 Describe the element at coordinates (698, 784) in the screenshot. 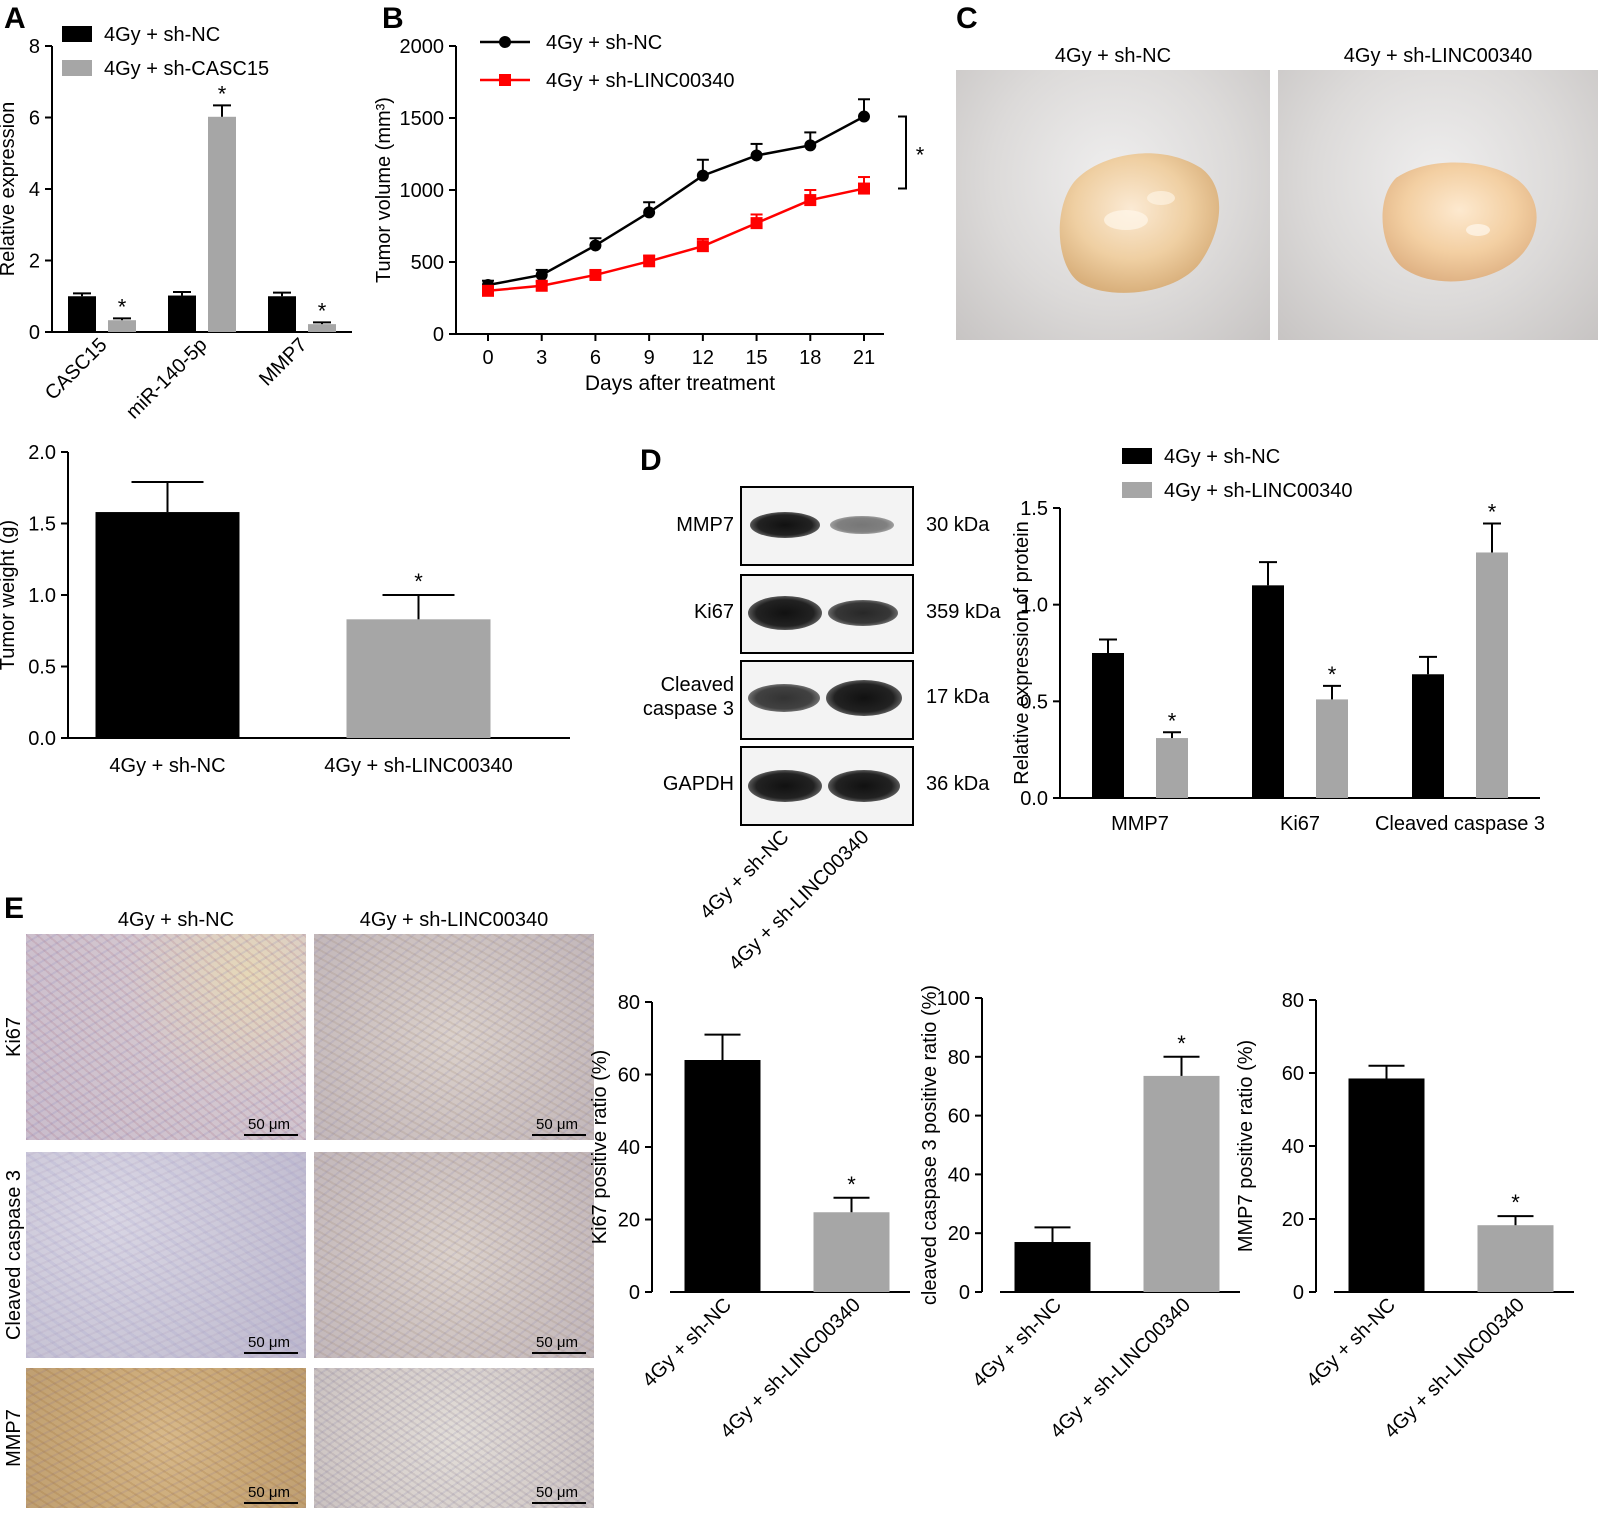

I see `blot-protein-label: GAPDH` at that location.